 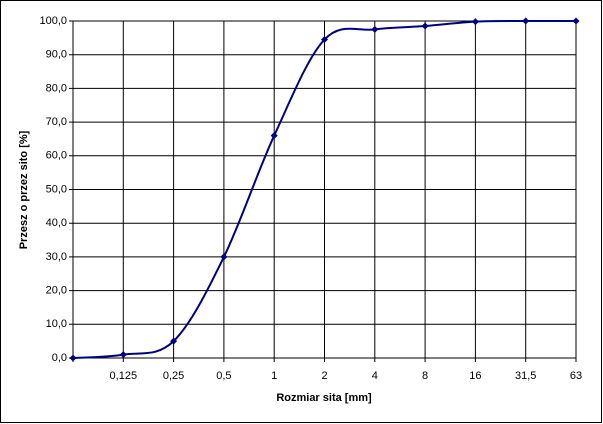 What do you see at coordinates (56, 156) in the screenshot?
I see `y-tick-label: 60,0` at bounding box center [56, 156].